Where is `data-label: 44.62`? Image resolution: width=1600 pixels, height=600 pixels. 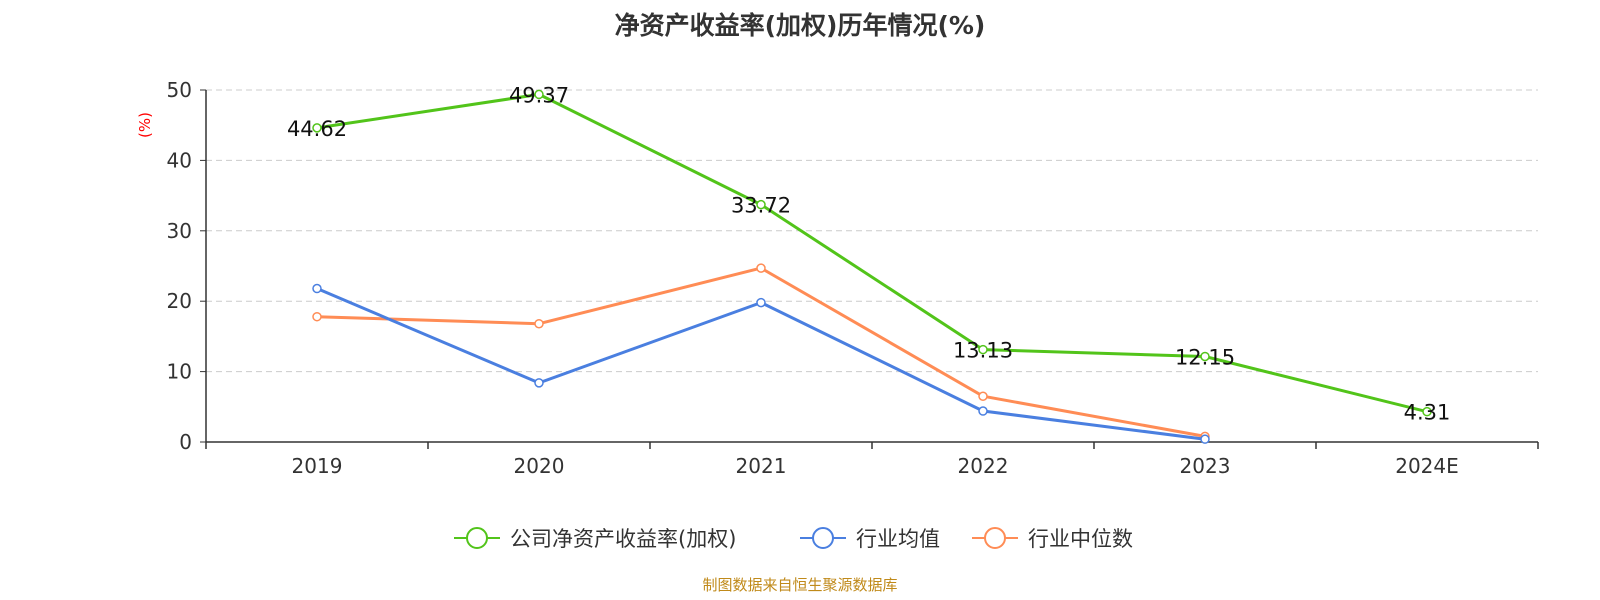
data-label: 44.62 is located at coordinates (317, 129).